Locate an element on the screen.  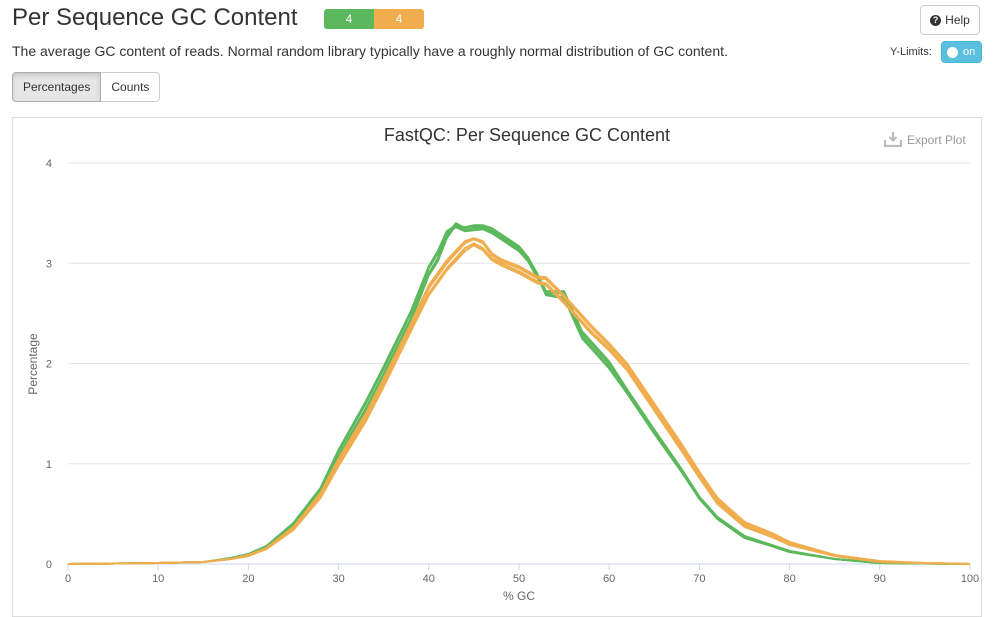
chart-title: FastQC: Per Sequence GC Content is located at coordinates (527, 135).